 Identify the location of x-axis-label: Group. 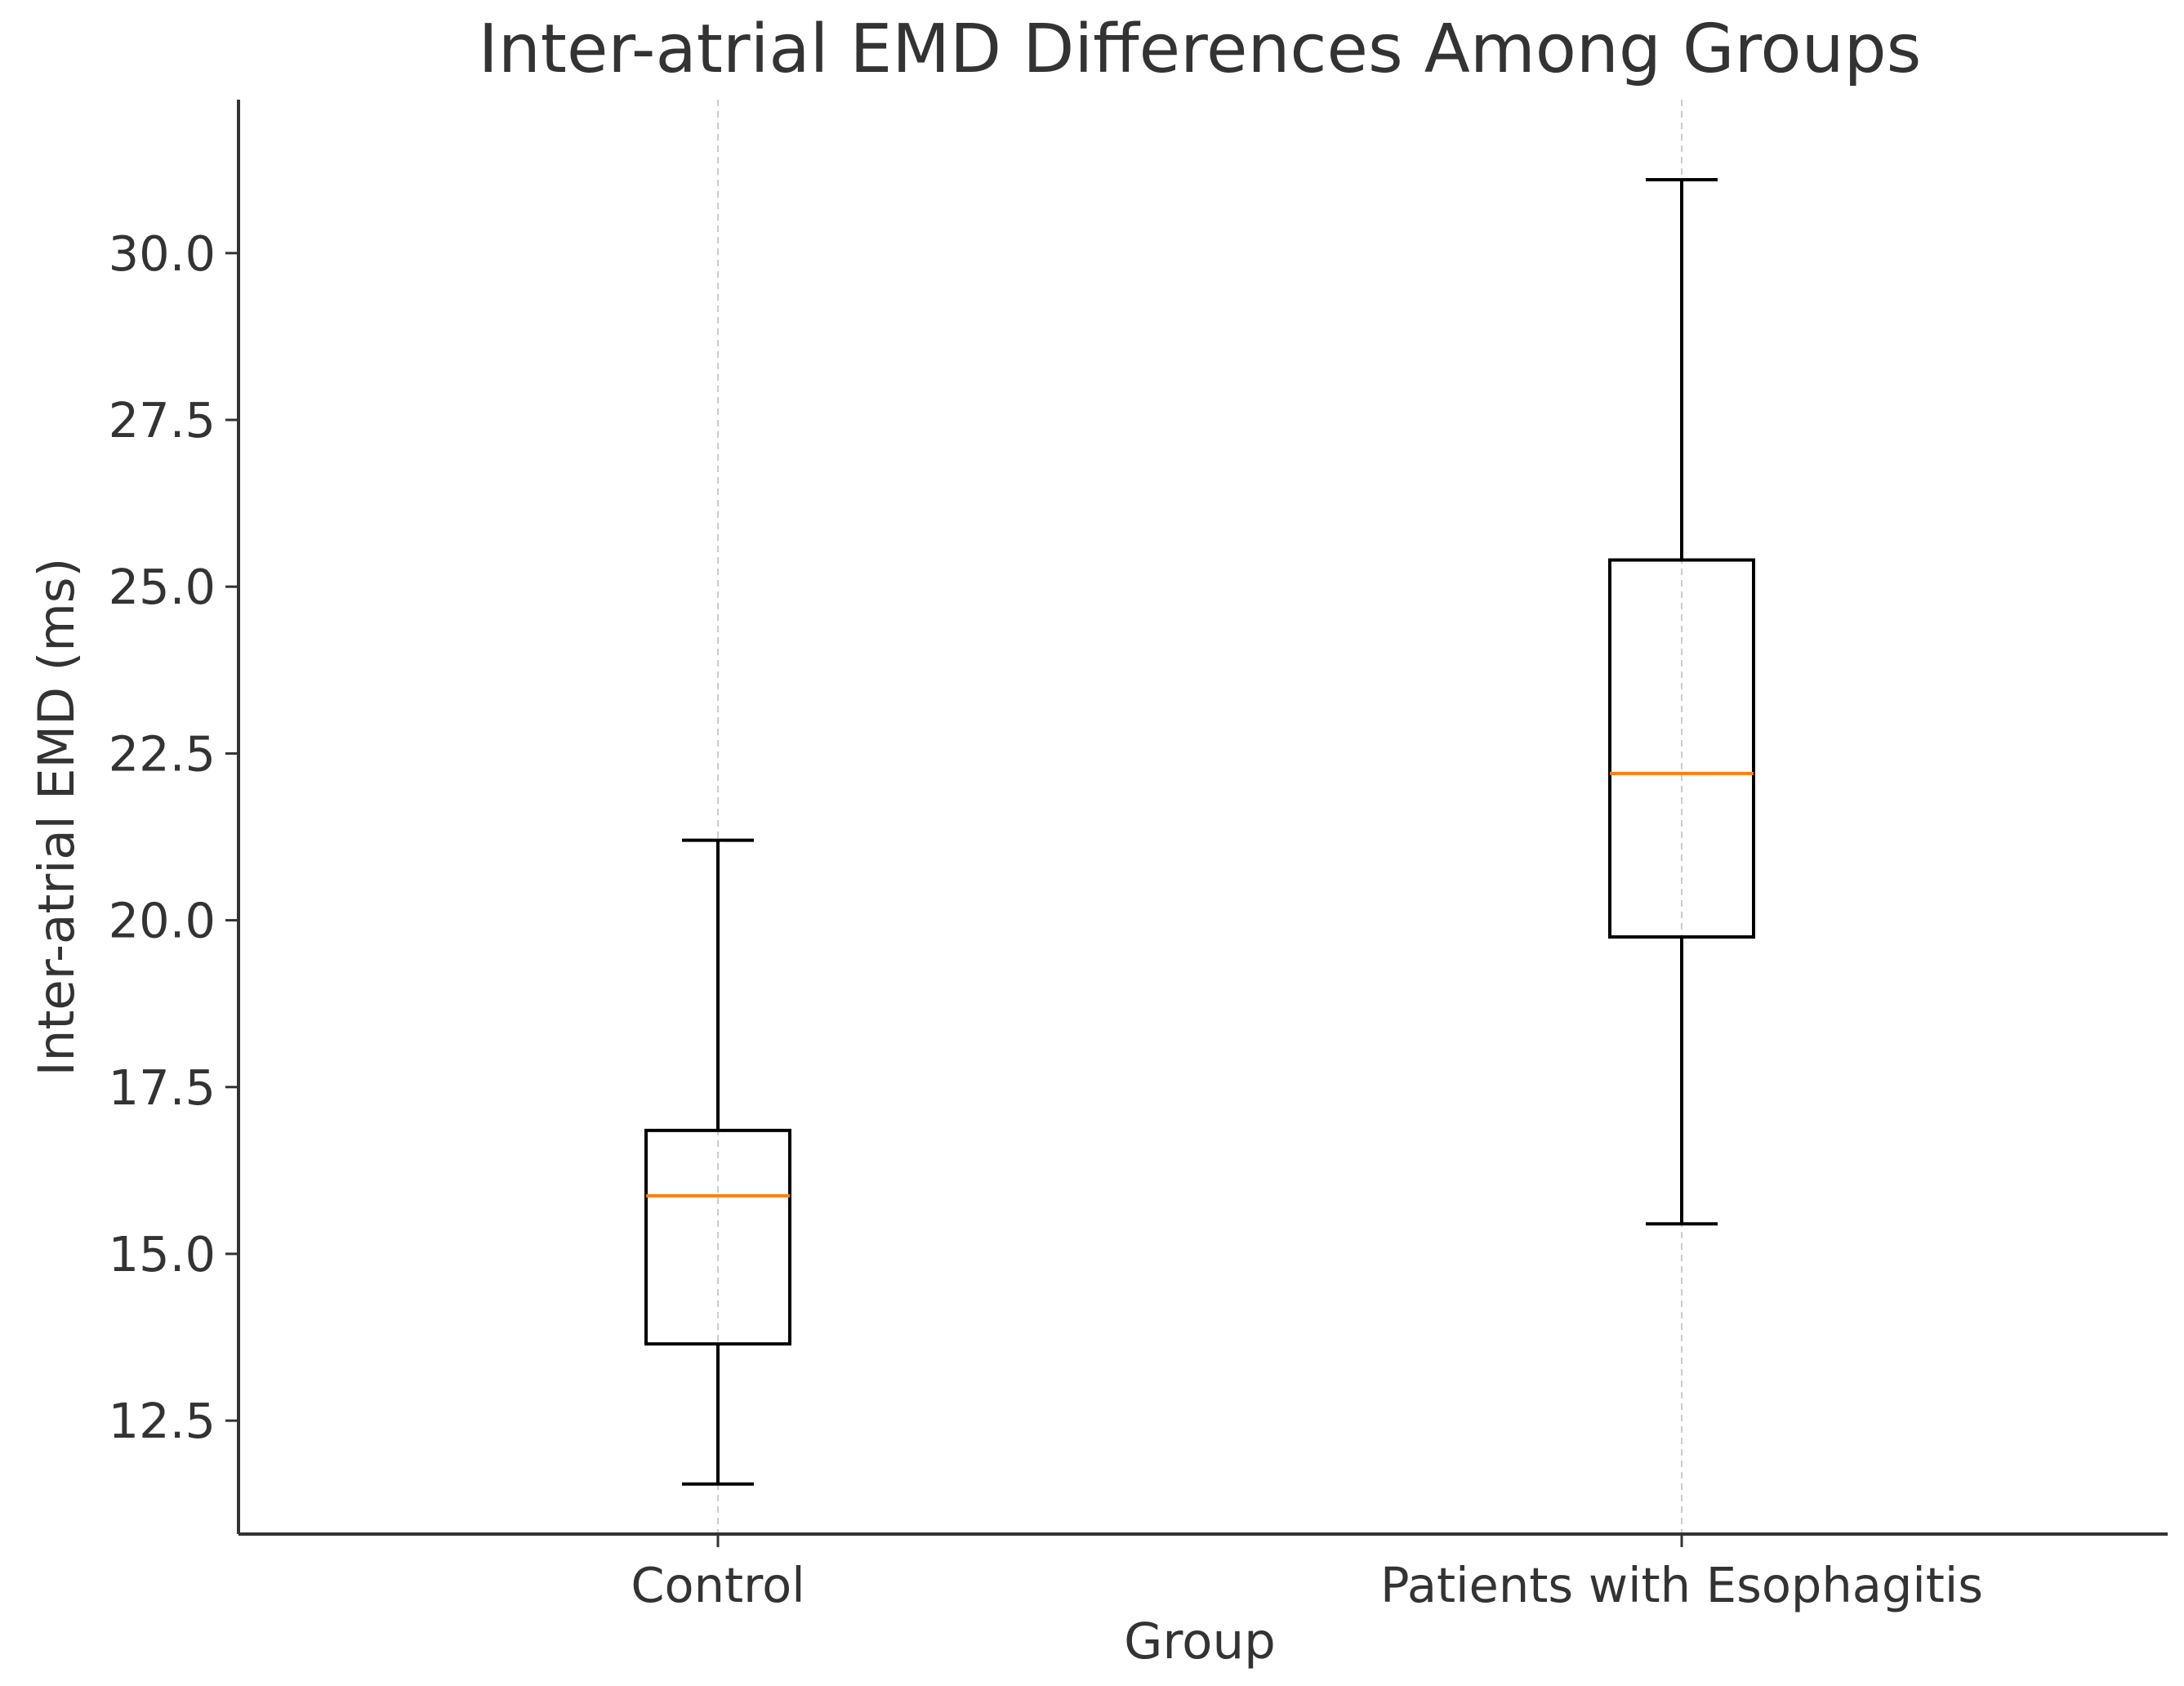
(1200, 1641).